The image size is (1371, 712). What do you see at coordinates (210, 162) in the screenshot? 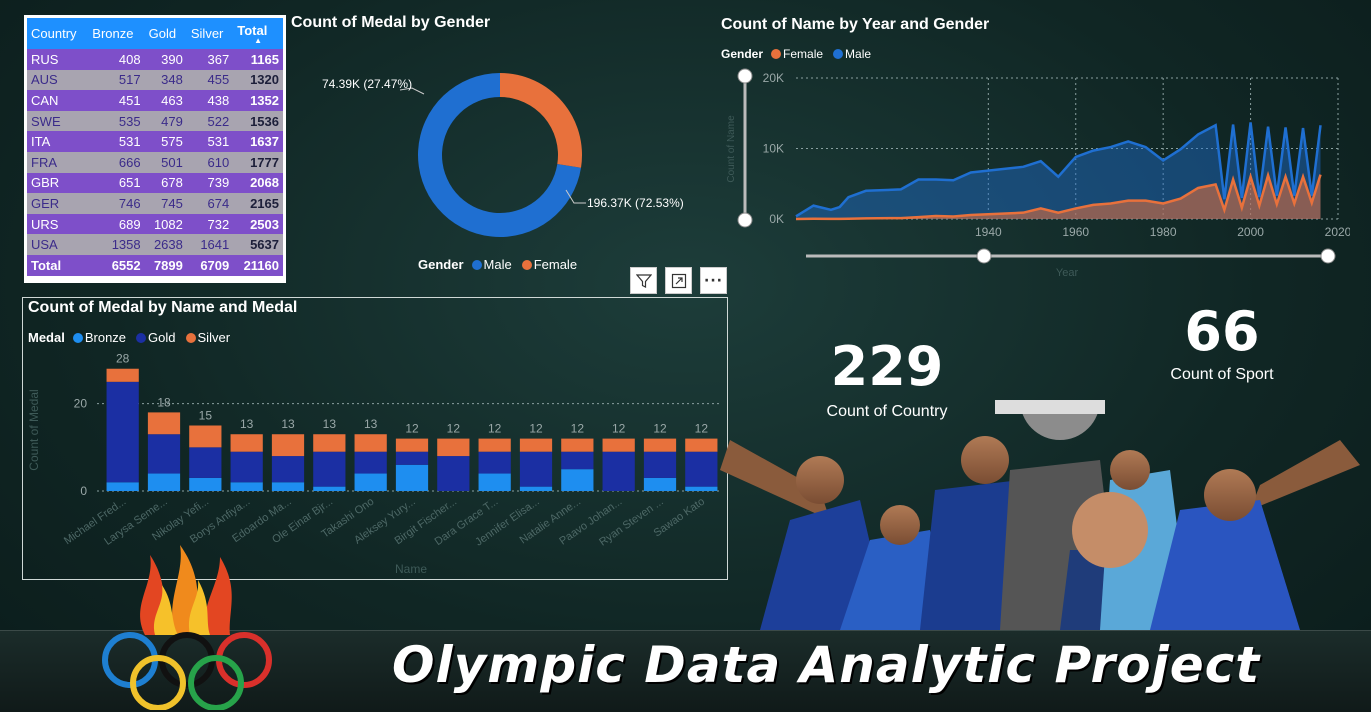
I see `cell-silver: 610` at bounding box center [210, 162].